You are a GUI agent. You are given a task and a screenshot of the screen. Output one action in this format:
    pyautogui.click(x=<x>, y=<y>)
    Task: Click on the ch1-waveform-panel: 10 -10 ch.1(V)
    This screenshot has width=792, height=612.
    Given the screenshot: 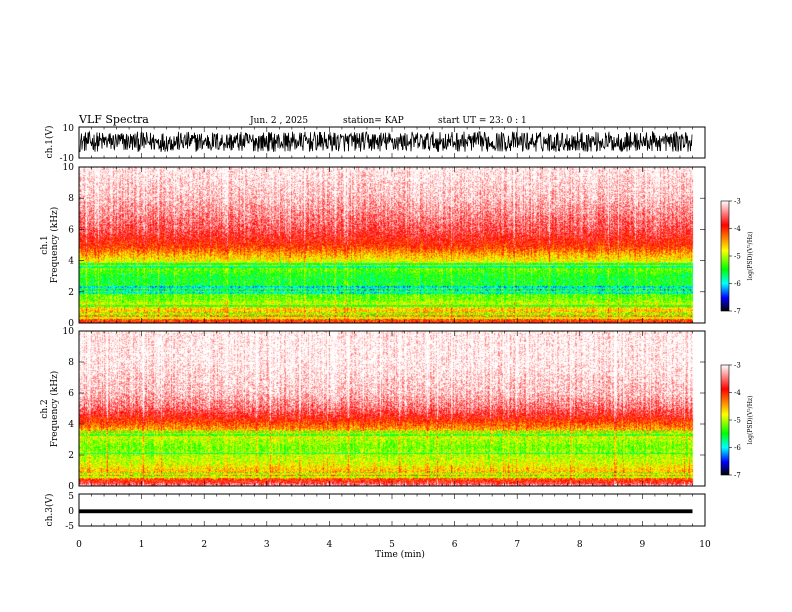 What is the action you would take?
    pyautogui.click(x=375, y=144)
    